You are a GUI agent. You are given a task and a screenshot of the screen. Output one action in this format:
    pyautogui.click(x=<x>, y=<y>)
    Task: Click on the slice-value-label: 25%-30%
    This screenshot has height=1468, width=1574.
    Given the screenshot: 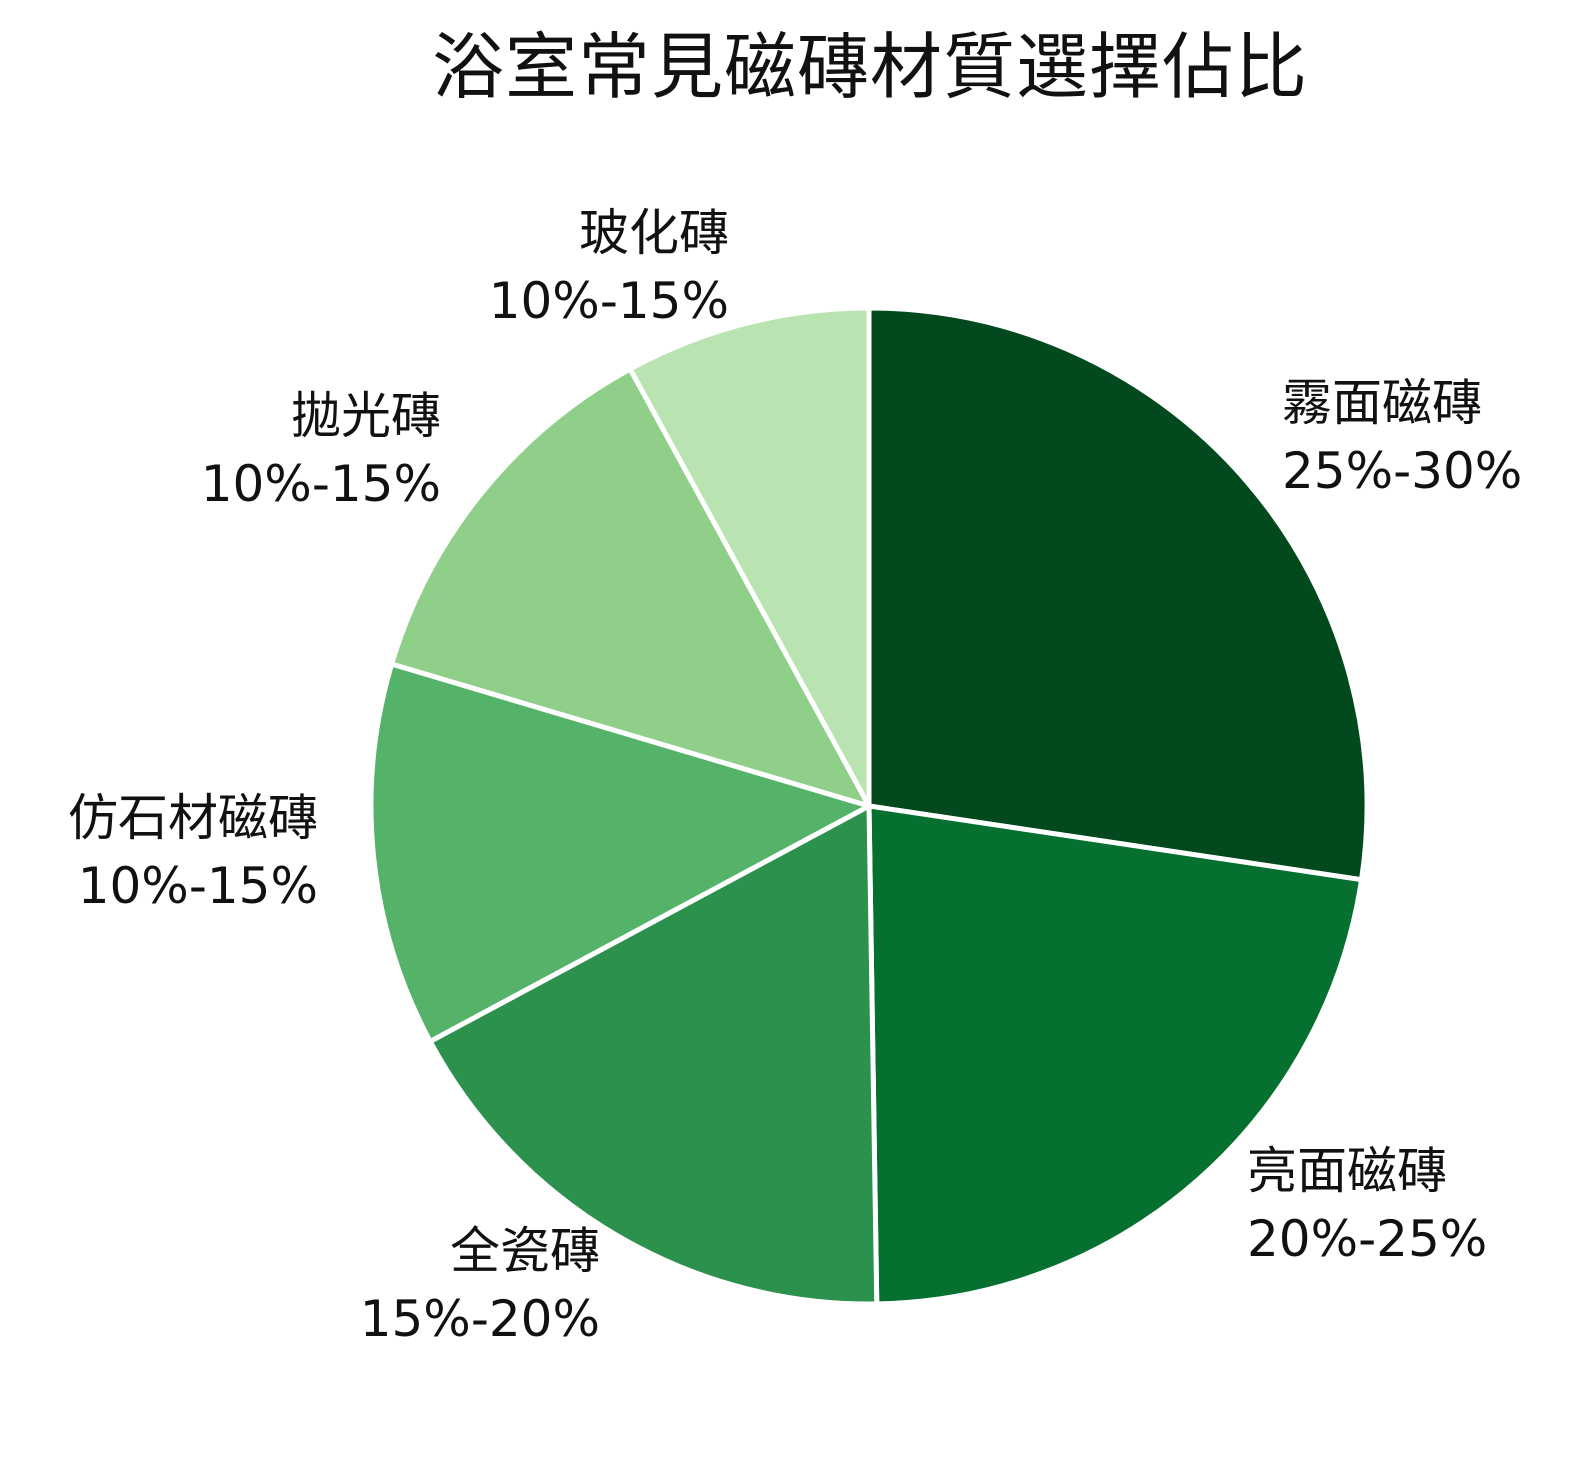 What is the action you would take?
    pyautogui.click(x=1402, y=471)
    